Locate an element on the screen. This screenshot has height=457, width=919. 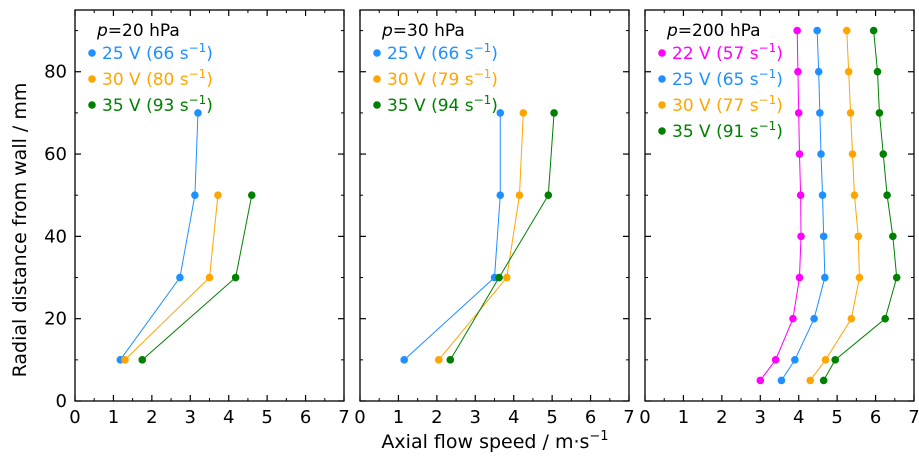
y-tick-label: 0 is located at coordinates (61, 401).